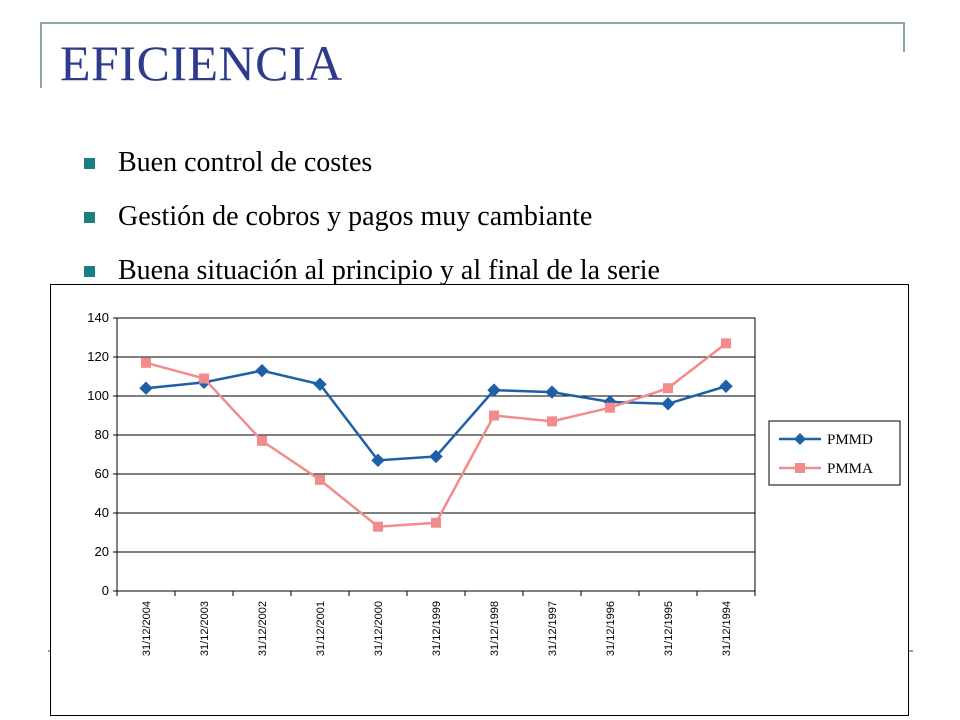  Describe the element at coordinates (102, 512) in the screenshot. I see `y-tick-label: 40` at that location.